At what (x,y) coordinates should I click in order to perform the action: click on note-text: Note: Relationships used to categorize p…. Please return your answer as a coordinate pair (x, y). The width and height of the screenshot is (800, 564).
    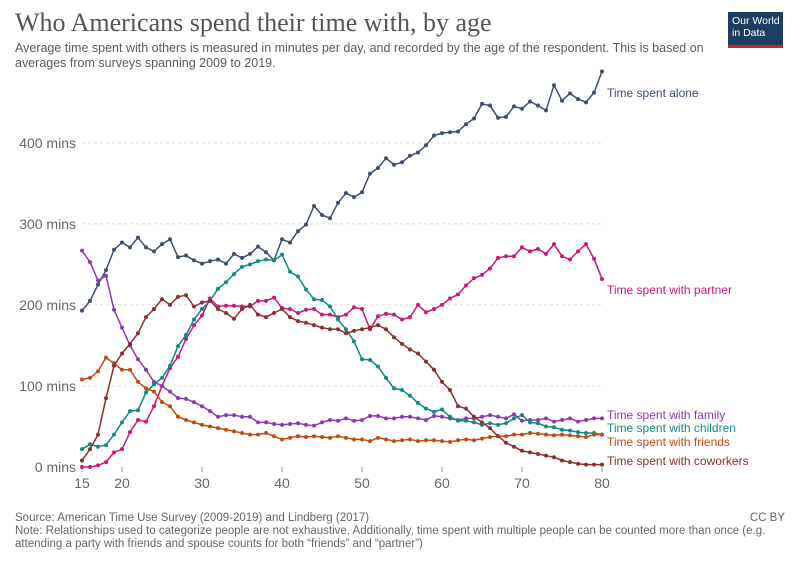
    Looking at the image, I should click on (390, 537).